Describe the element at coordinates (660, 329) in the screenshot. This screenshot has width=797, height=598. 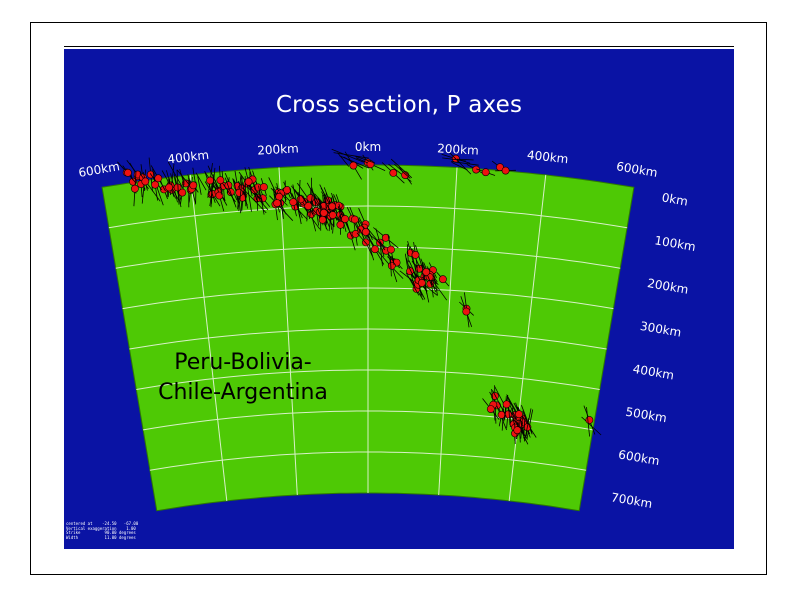
I see `y-tick-label: 300km` at that location.